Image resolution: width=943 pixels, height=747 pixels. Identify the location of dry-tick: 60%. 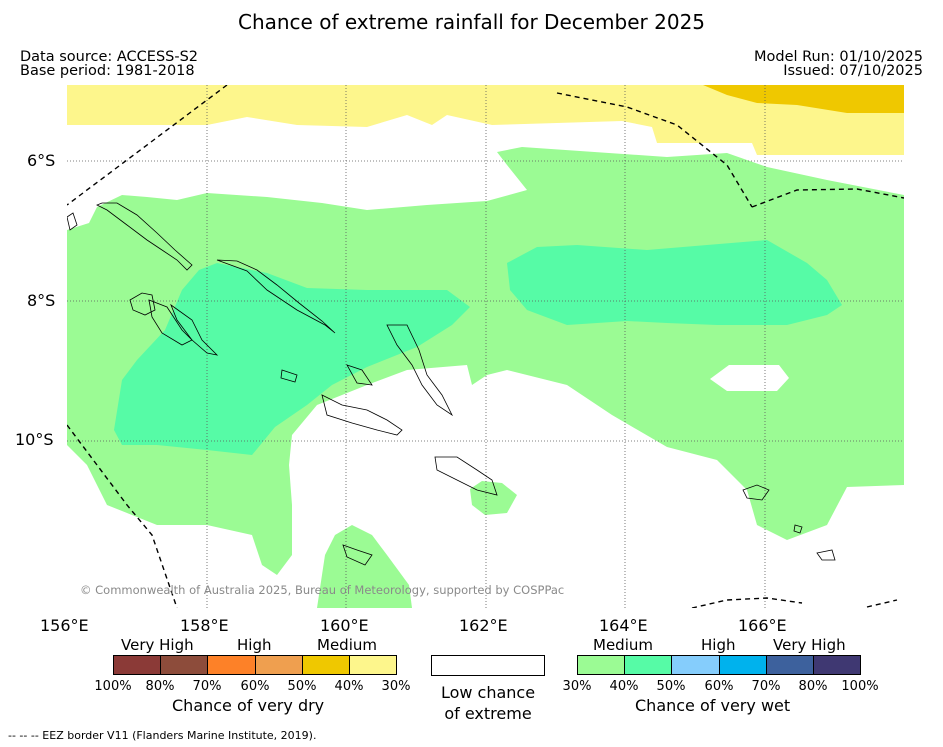
(255, 686).